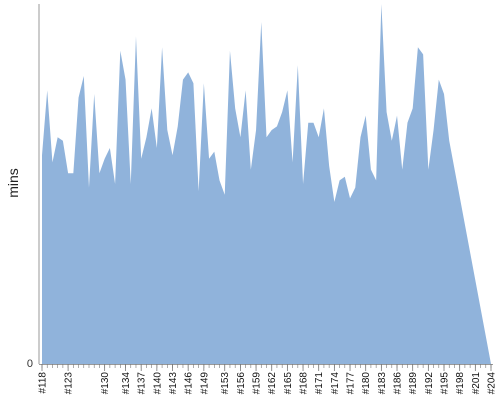  I want to click on x-tick-label: #204, so click(492, 383).